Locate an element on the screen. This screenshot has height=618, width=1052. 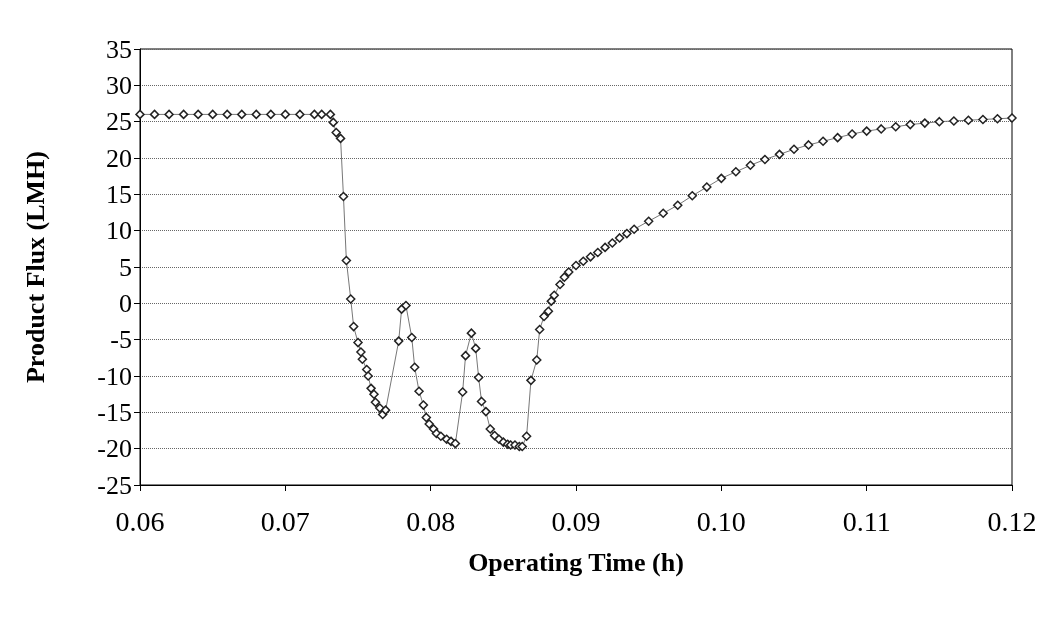
y-tick-label: -5 is located at coordinates (121, 340).